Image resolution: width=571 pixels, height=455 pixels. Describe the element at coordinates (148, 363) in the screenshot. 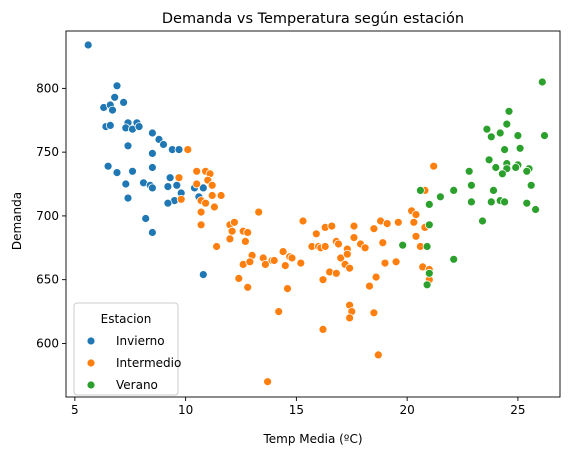

I see `legend-label-intermedio: Intermedio` at that location.